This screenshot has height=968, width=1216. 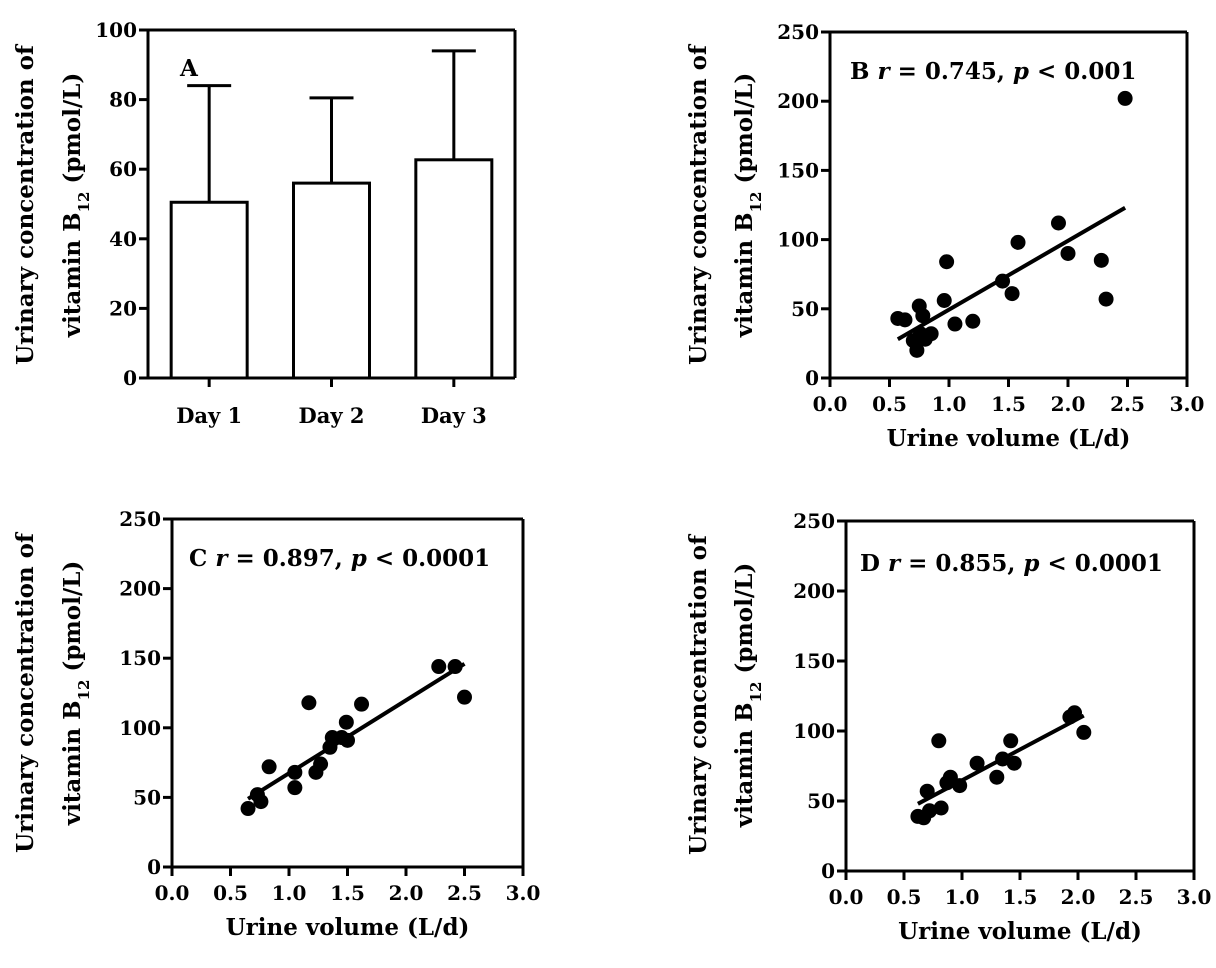 What do you see at coordinates (859, 71) in the screenshot?
I see `panel-letter: B` at bounding box center [859, 71].